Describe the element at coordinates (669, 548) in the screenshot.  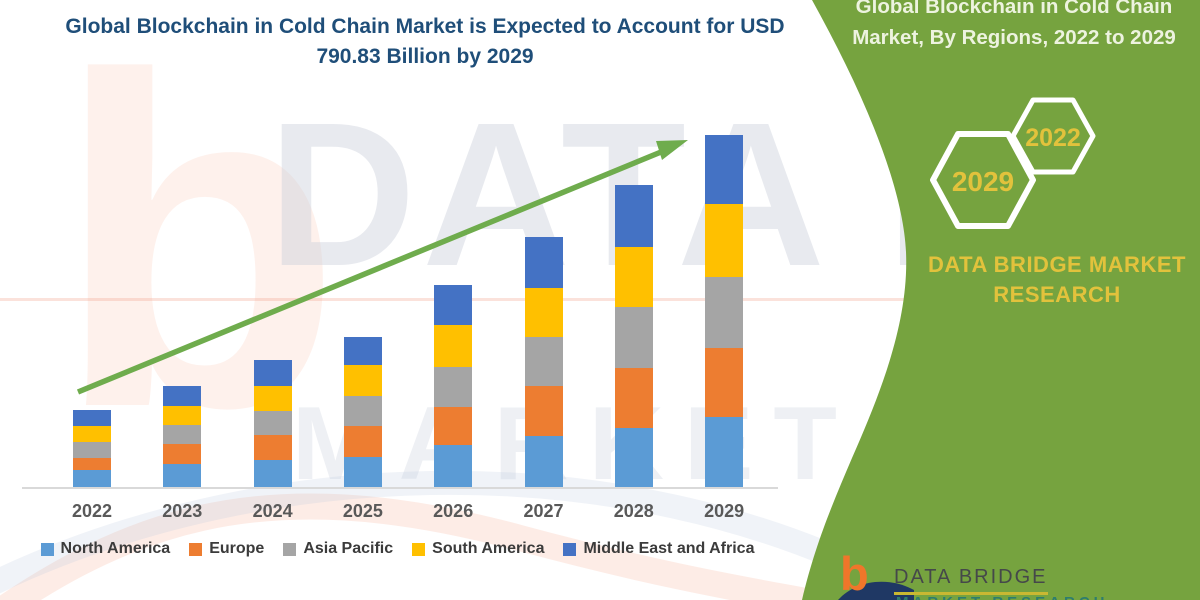
I see `legend-label: Middle East and Africa` at that location.